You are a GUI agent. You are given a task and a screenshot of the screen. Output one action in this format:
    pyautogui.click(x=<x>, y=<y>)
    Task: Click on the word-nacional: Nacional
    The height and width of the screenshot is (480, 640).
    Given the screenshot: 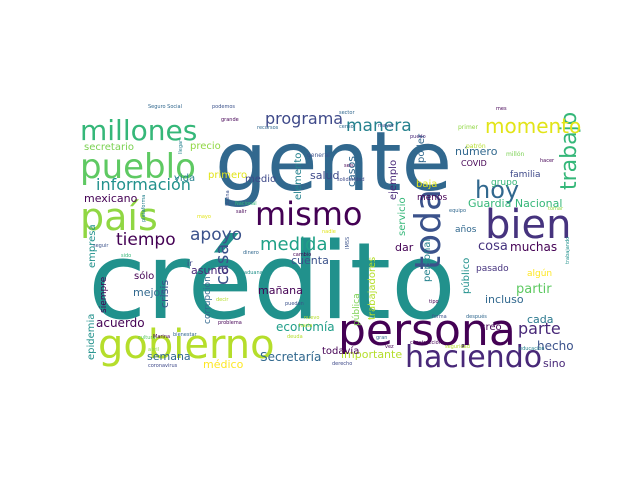 What is the action you would take?
    pyautogui.click(x=246, y=204)
    